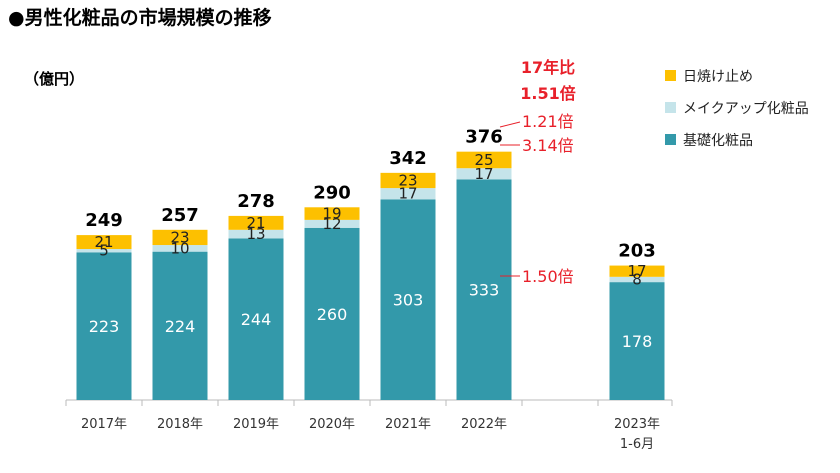 Image resolution: width=840 pixels, height=473 pixels. I want to click on segment-value-label-makeup: 8, so click(637, 279).